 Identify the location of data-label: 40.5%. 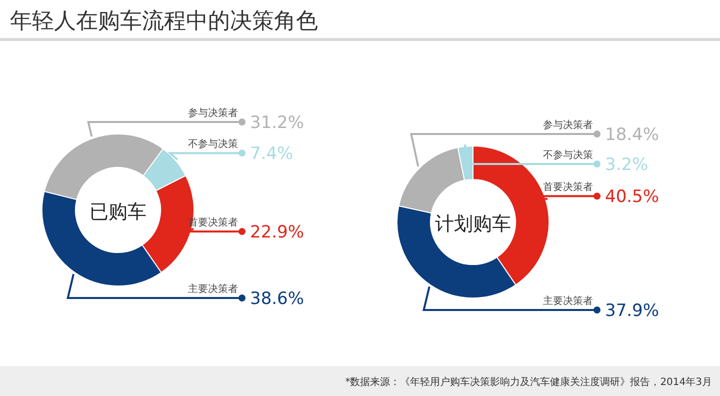
(632, 197).